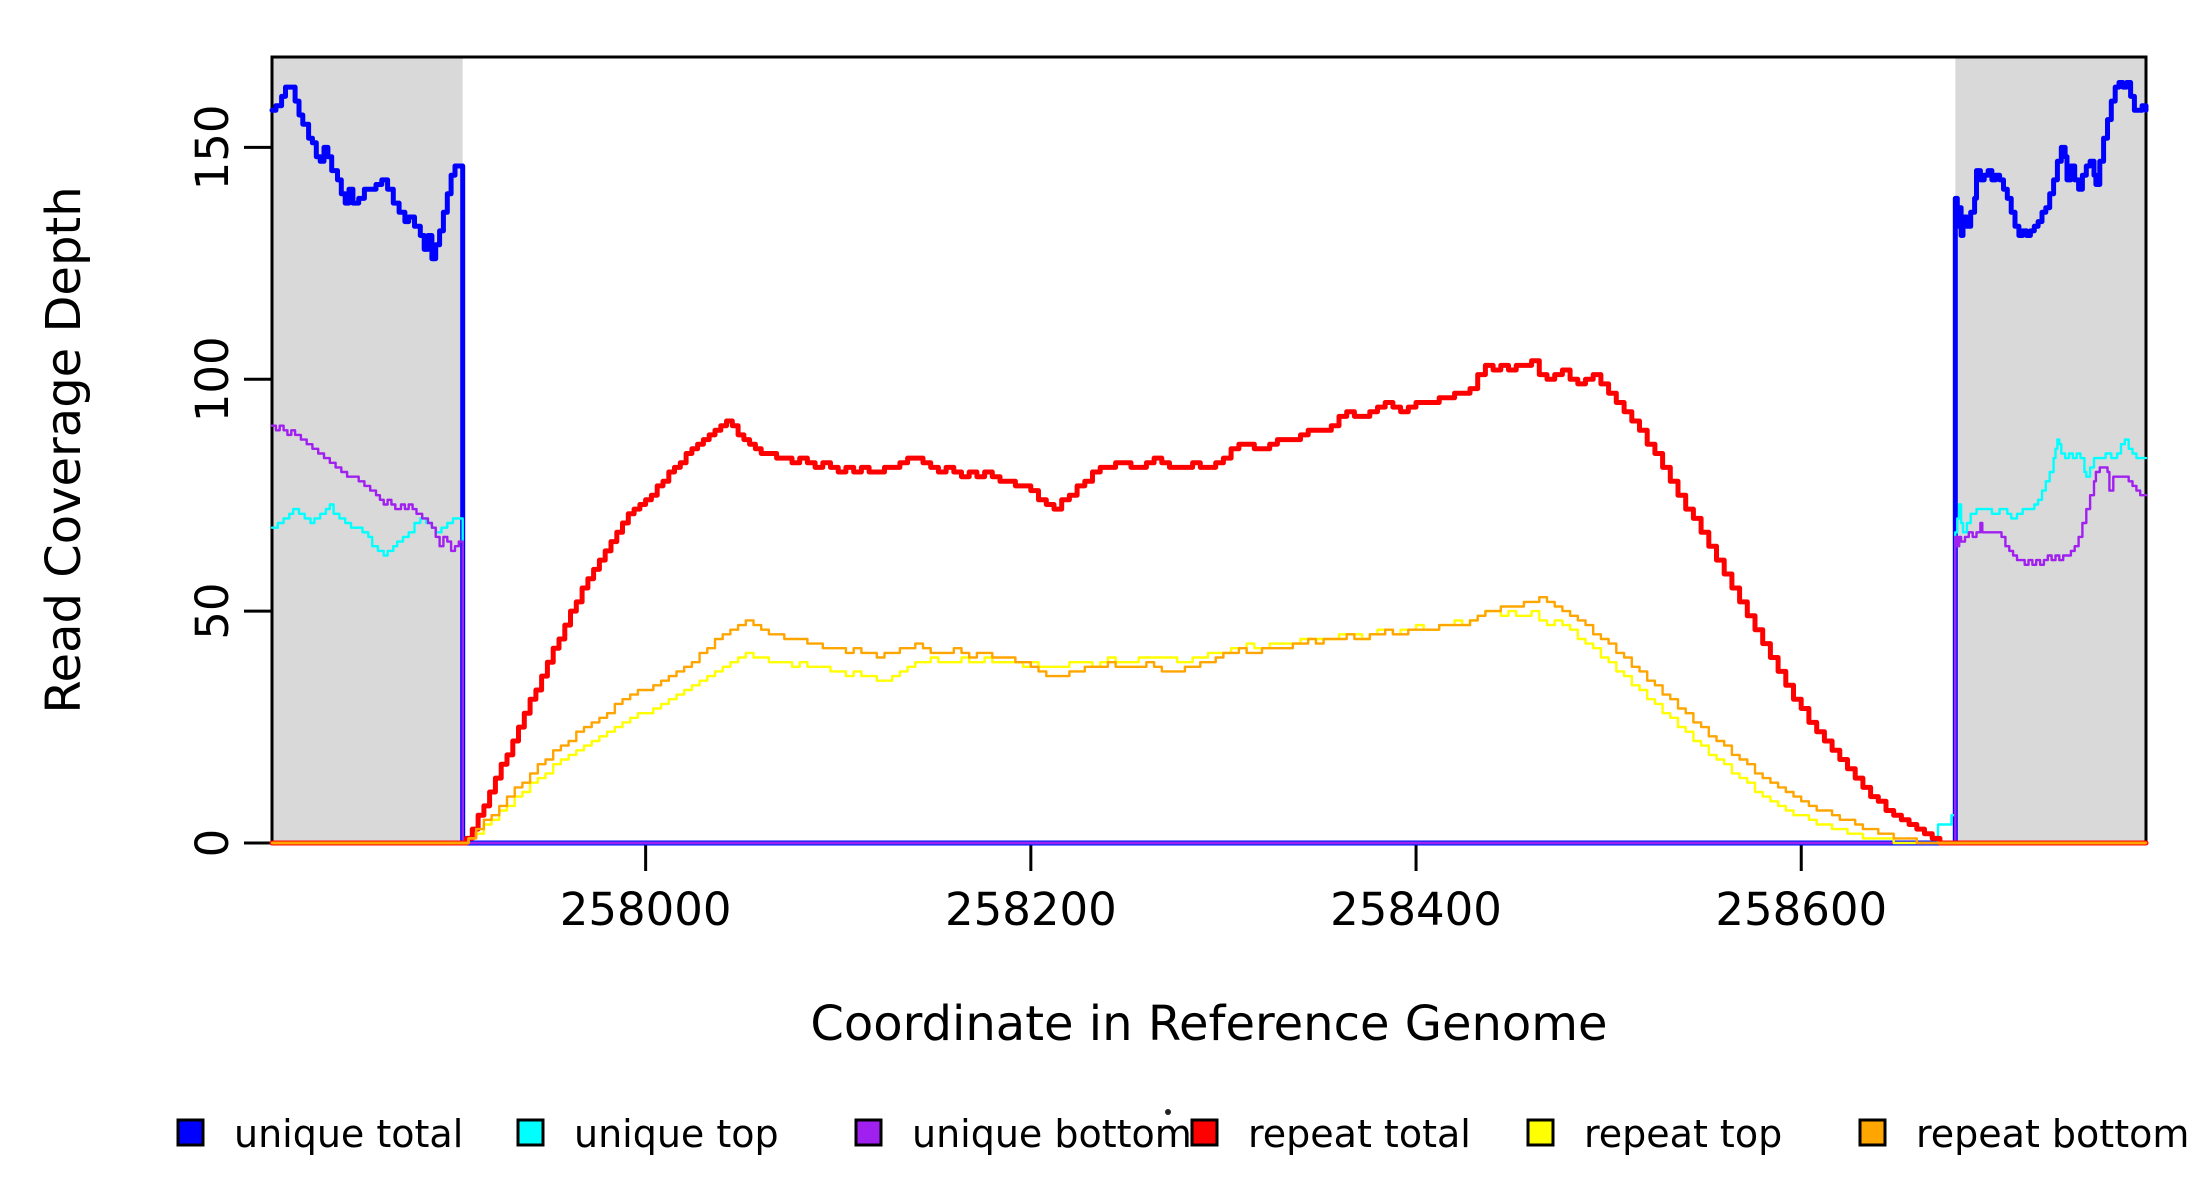  What do you see at coordinates (367, 450) in the screenshot?
I see `shaded-region-left` at bounding box center [367, 450].